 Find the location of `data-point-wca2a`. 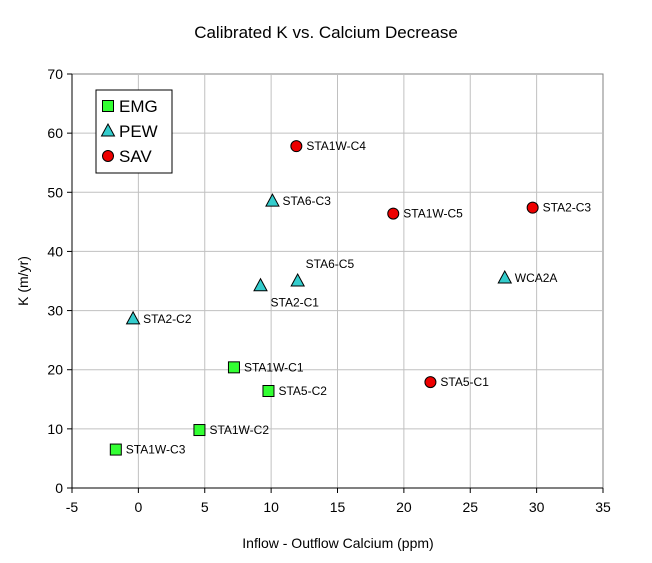

data-point-wca2a is located at coordinates (505, 276).